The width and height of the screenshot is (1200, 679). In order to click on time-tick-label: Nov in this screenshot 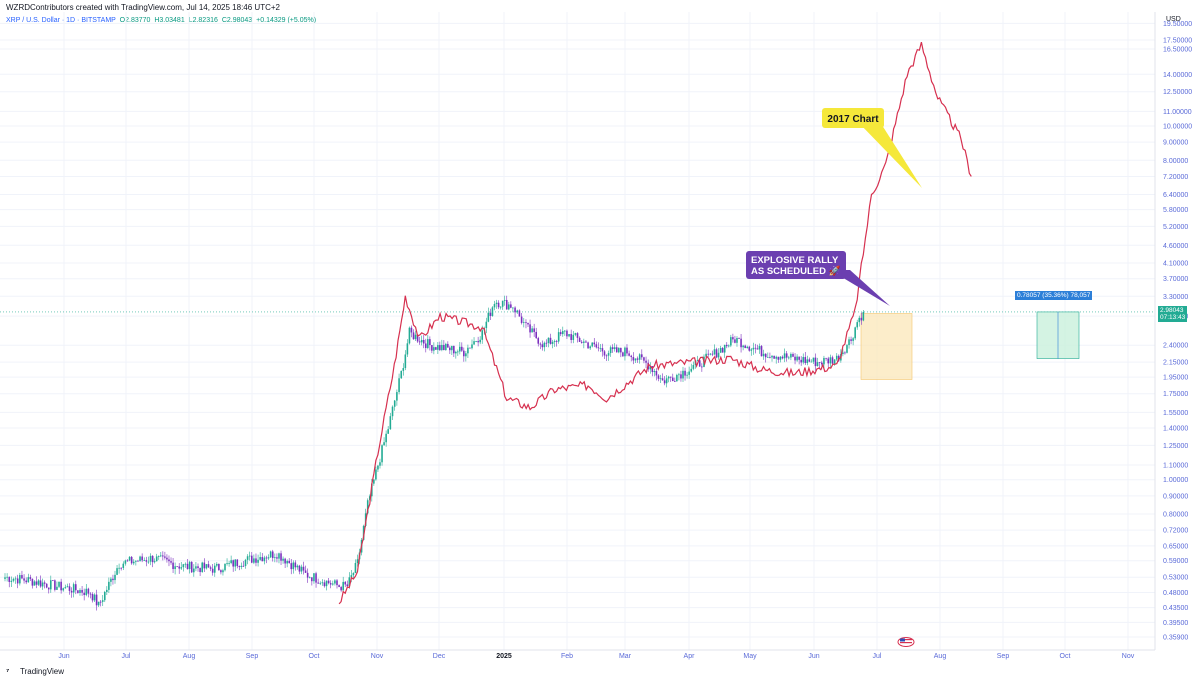, I will do `click(1128, 656)`.